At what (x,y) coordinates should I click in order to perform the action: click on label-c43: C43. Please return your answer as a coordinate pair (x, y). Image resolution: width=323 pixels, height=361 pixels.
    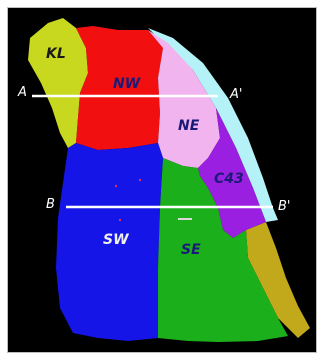
    Looking at the image, I should click on (229, 179).